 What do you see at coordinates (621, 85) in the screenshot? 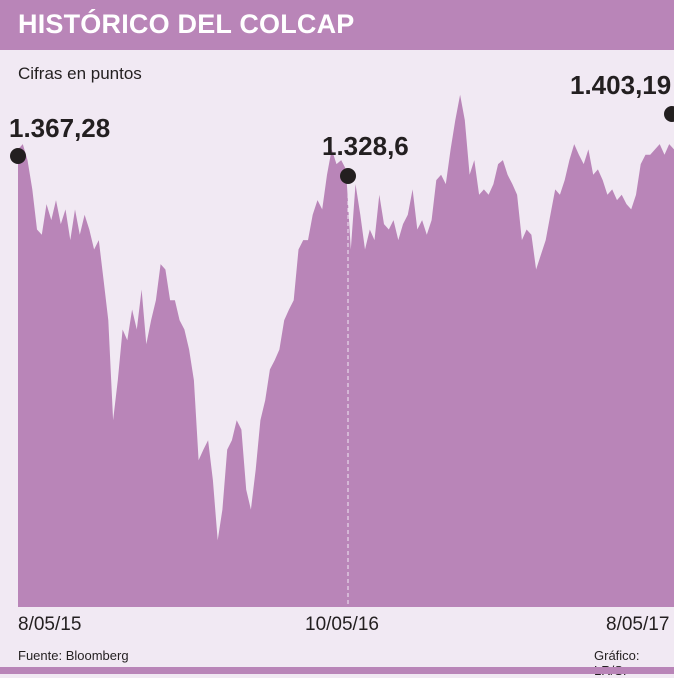
I see `annotation-end: 1.403,19` at bounding box center [621, 85].